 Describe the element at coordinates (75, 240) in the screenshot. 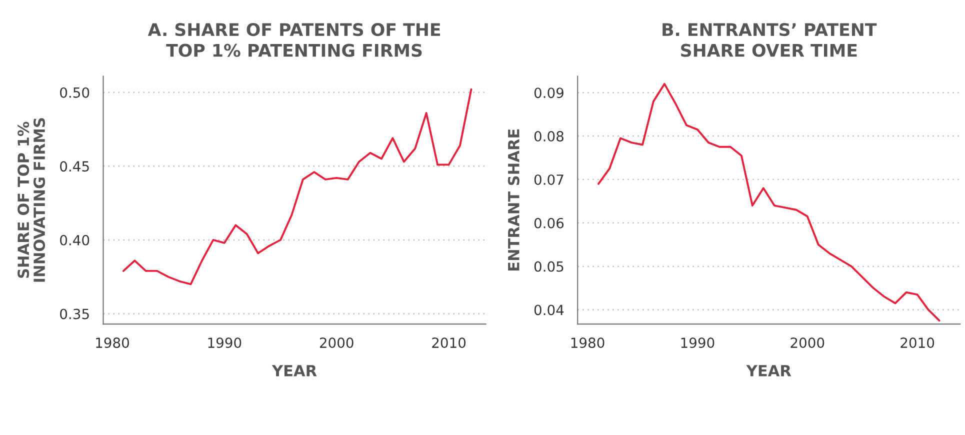

I see `y-tick-label: 0.40` at that location.